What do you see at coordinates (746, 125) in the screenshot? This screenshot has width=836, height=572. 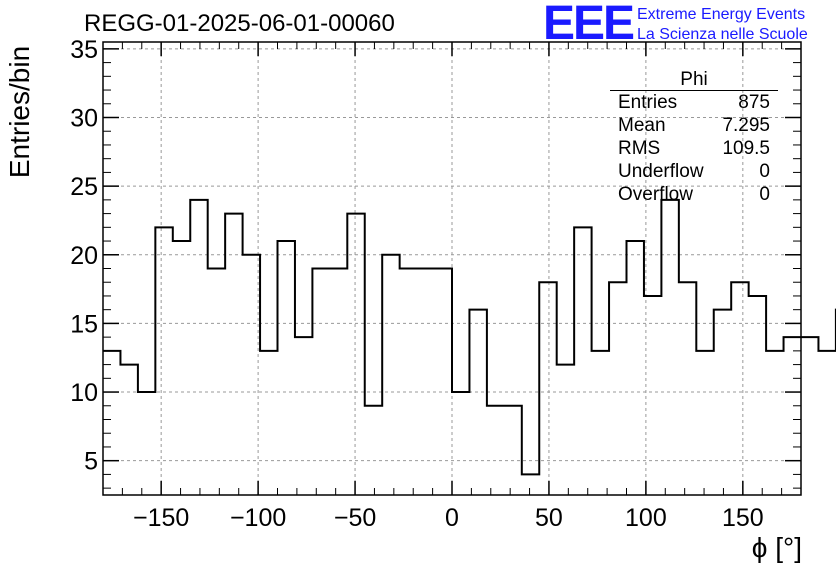 I see `stats-value: 7.295` at bounding box center [746, 125].